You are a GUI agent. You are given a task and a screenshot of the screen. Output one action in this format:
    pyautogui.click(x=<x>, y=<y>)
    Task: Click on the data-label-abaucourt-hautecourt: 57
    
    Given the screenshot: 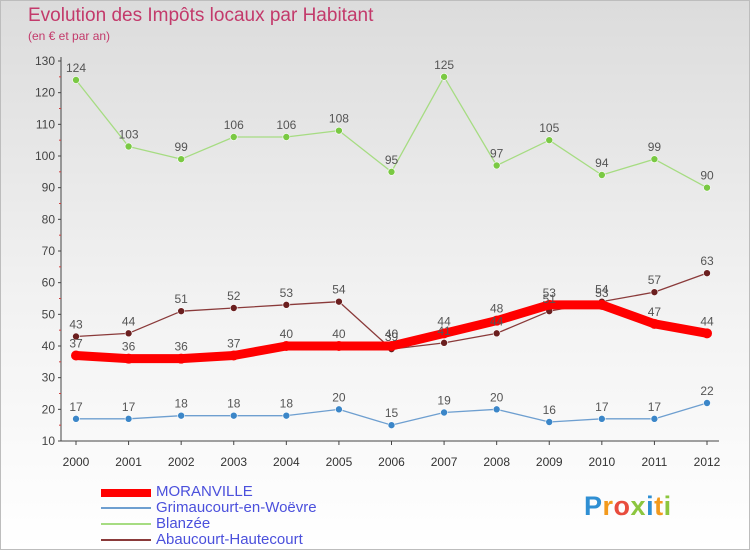 What is the action you would take?
    pyautogui.click(x=655, y=280)
    